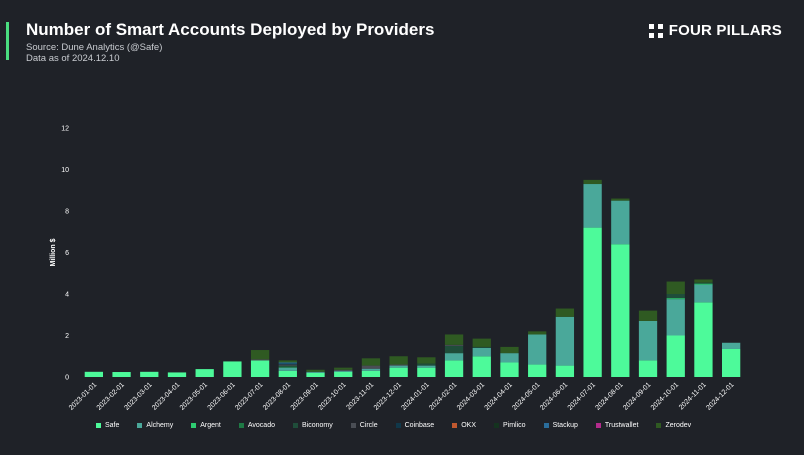 The image size is (804, 455). Describe the element at coordinates (720, 396) in the screenshot. I see `x-tick-label: 2024-12-01` at that location.